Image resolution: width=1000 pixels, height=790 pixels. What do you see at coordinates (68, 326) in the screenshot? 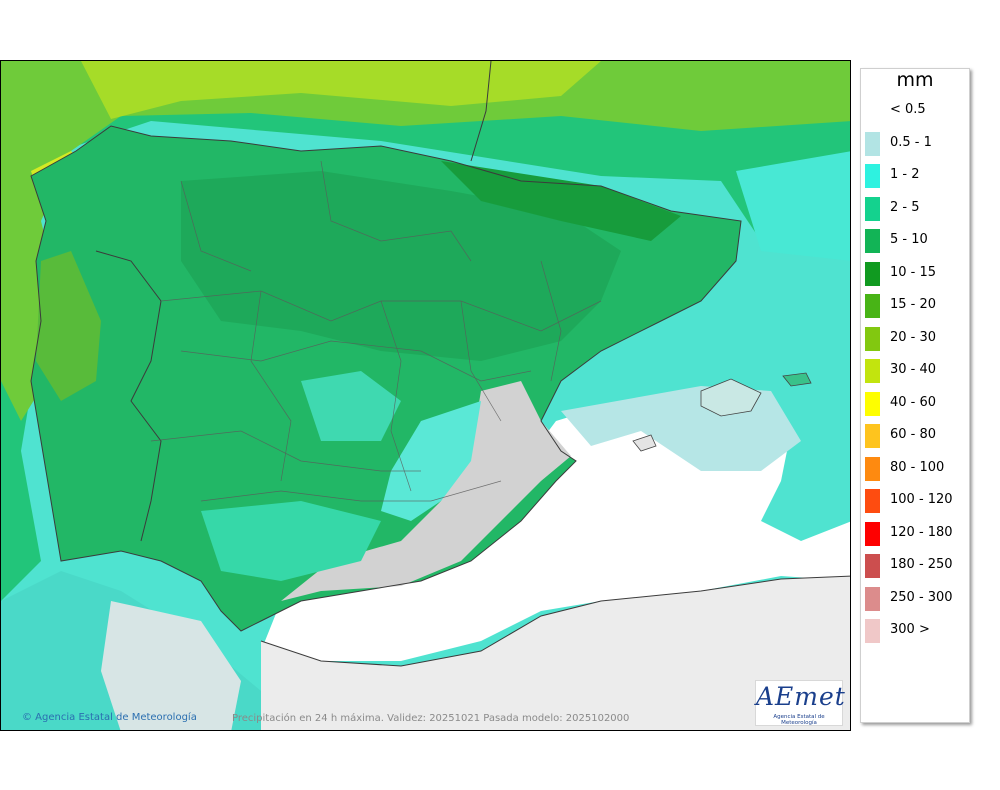
I see `portugal-lime` at bounding box center [68, 326].